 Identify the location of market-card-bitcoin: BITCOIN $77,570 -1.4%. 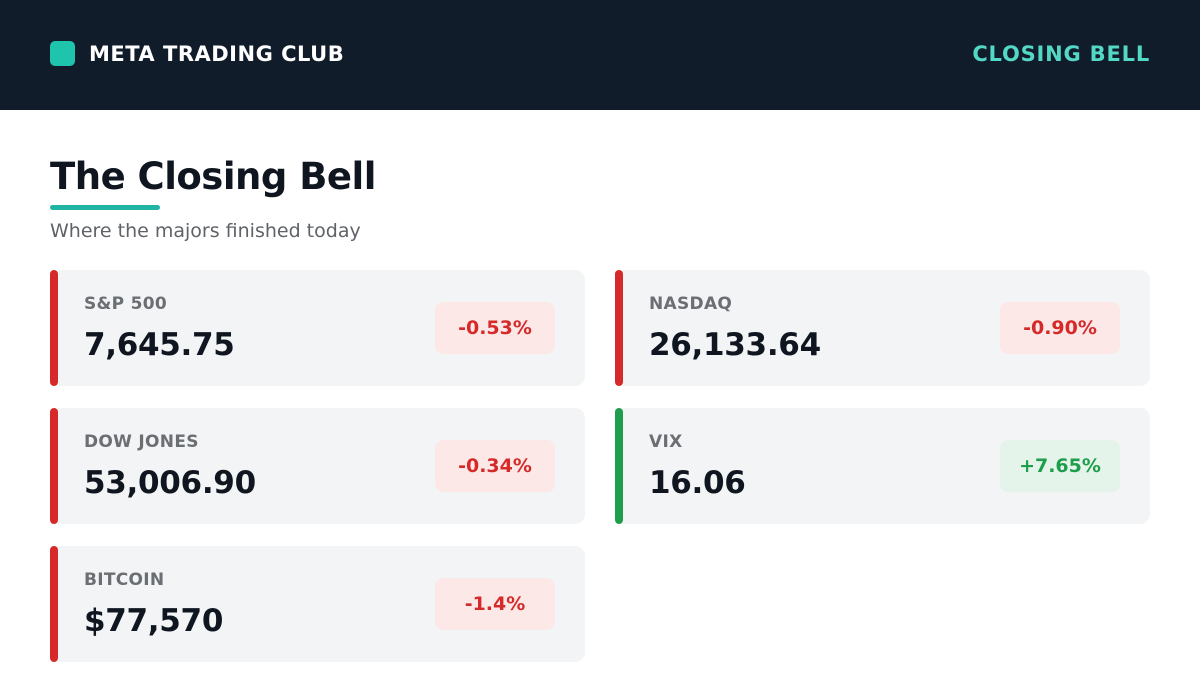
(317, 604).